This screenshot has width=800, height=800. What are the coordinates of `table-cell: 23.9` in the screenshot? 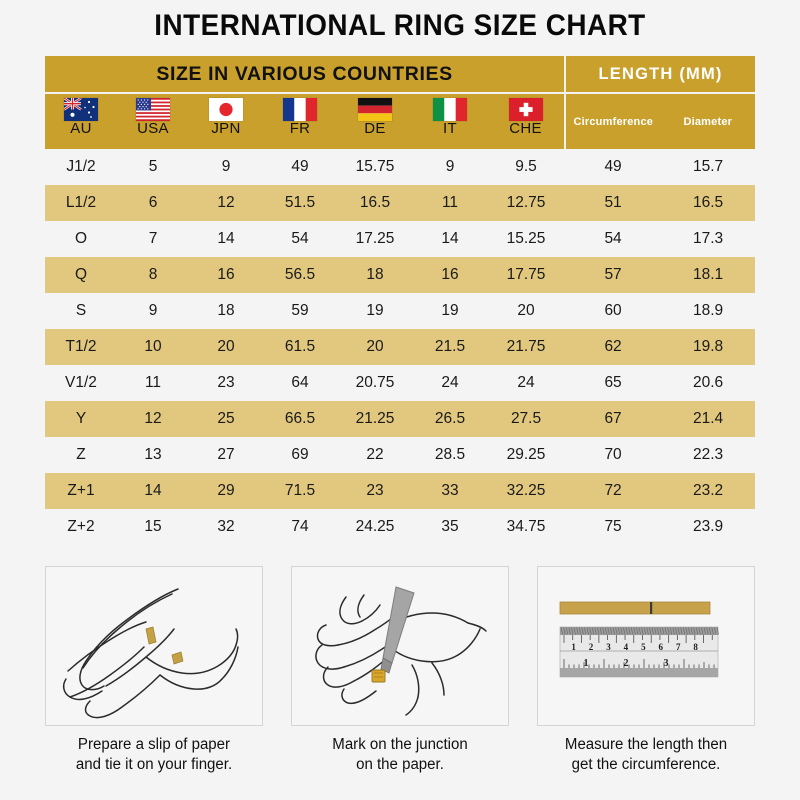 It's located at (708, 527).